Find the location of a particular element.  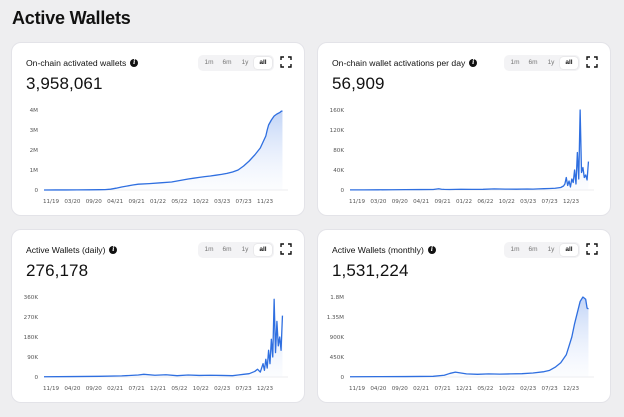

y-tick-label: 160K is located at coordinates (337, 111).